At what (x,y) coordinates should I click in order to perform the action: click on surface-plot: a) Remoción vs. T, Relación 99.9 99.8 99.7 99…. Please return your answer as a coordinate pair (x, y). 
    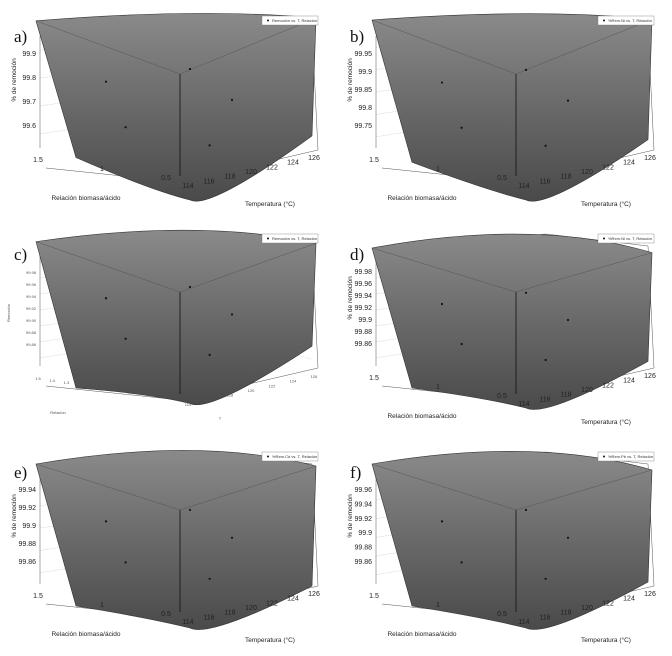
    Looking at the image, I should click on (165, 110).